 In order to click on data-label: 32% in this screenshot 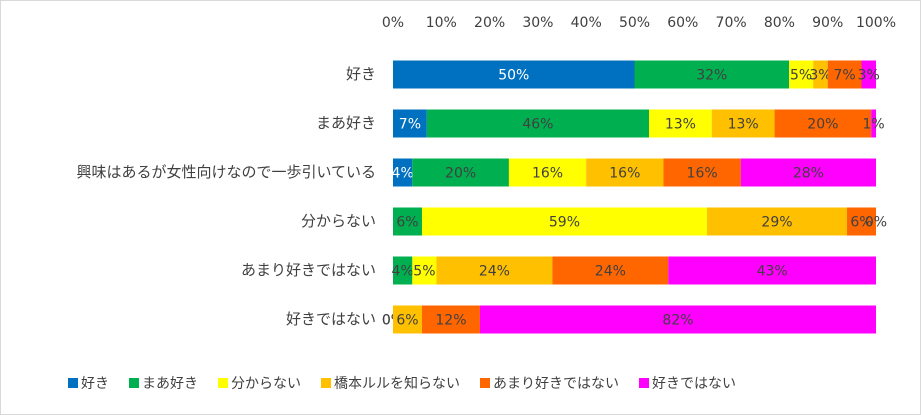, I will do `click(711, 76)`.